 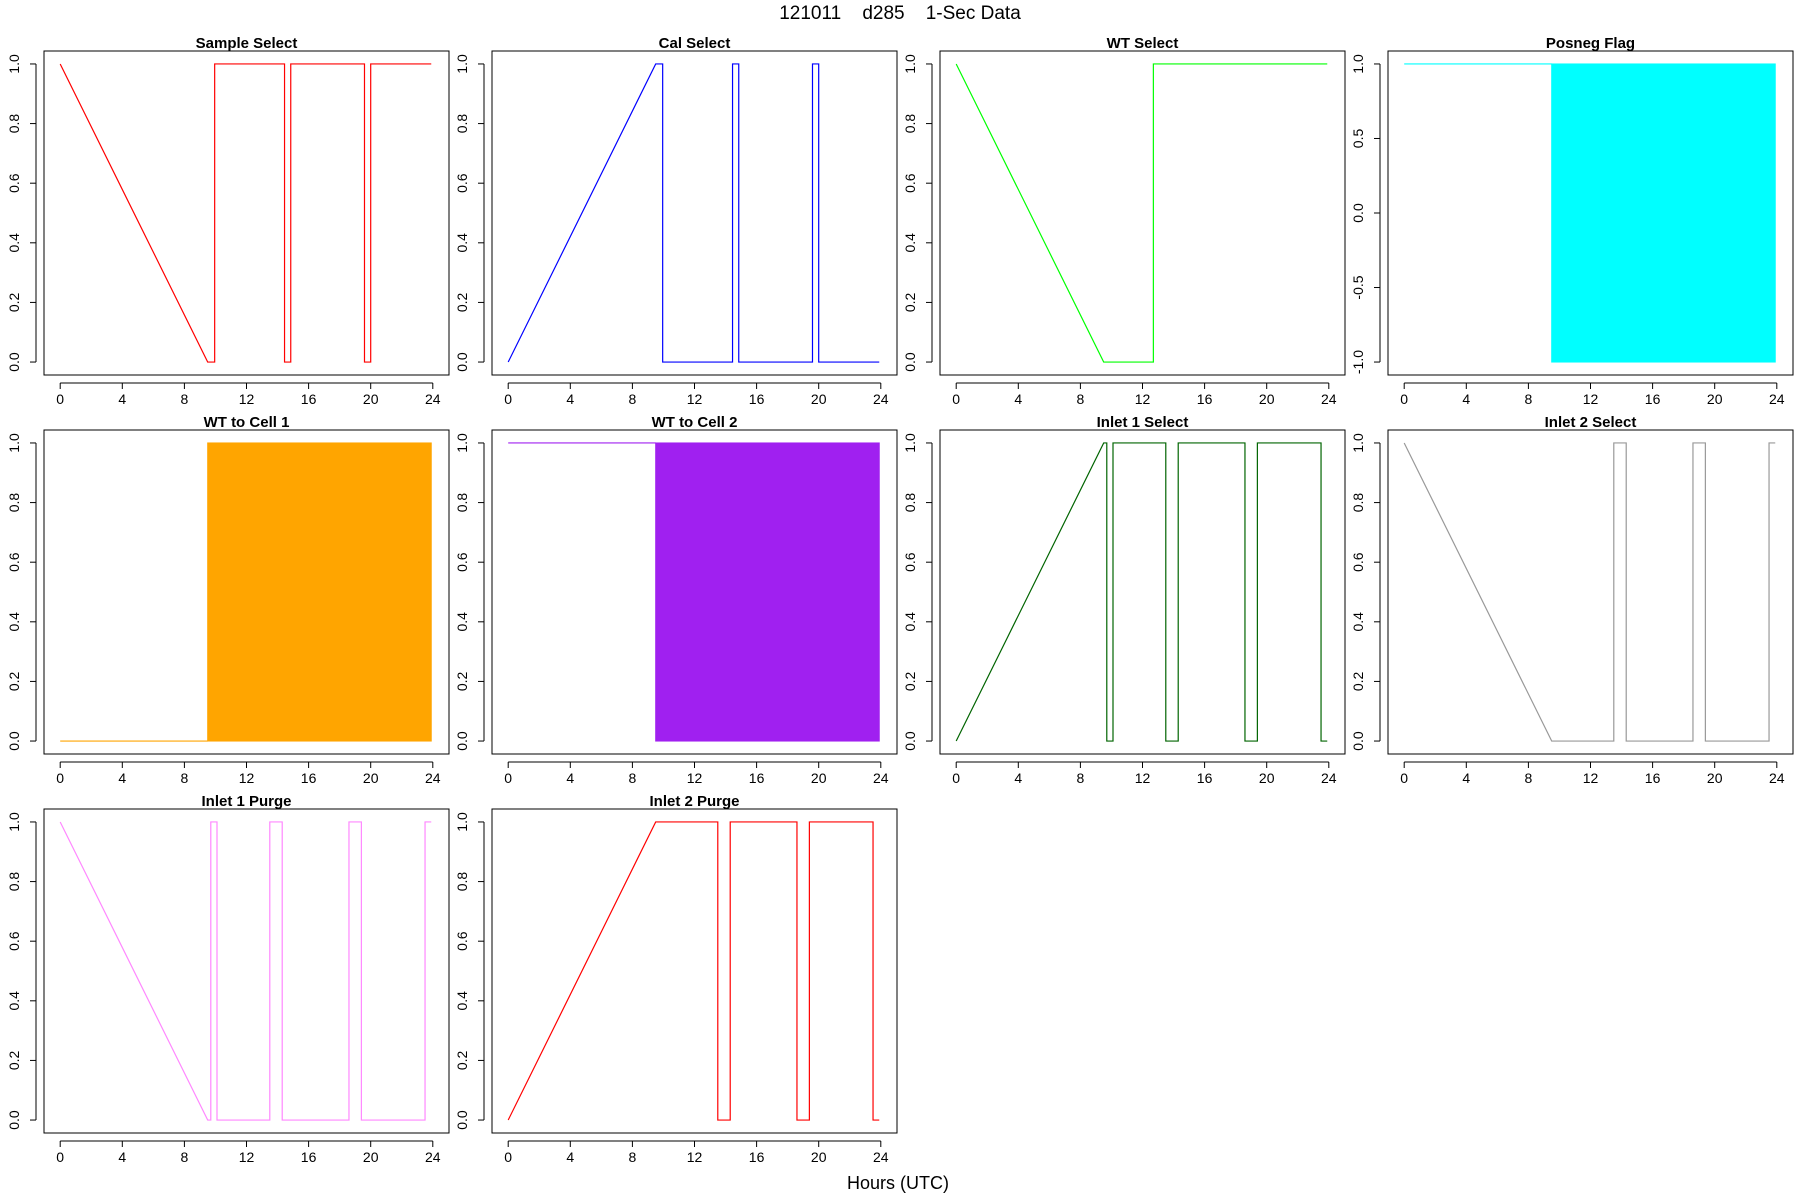 I want to click on panel-2: Cal Select 0 4 8 12 16 20 24 0.0 0.2 0.4 0.6 0.8 1.0, so click(x=676, y=221).